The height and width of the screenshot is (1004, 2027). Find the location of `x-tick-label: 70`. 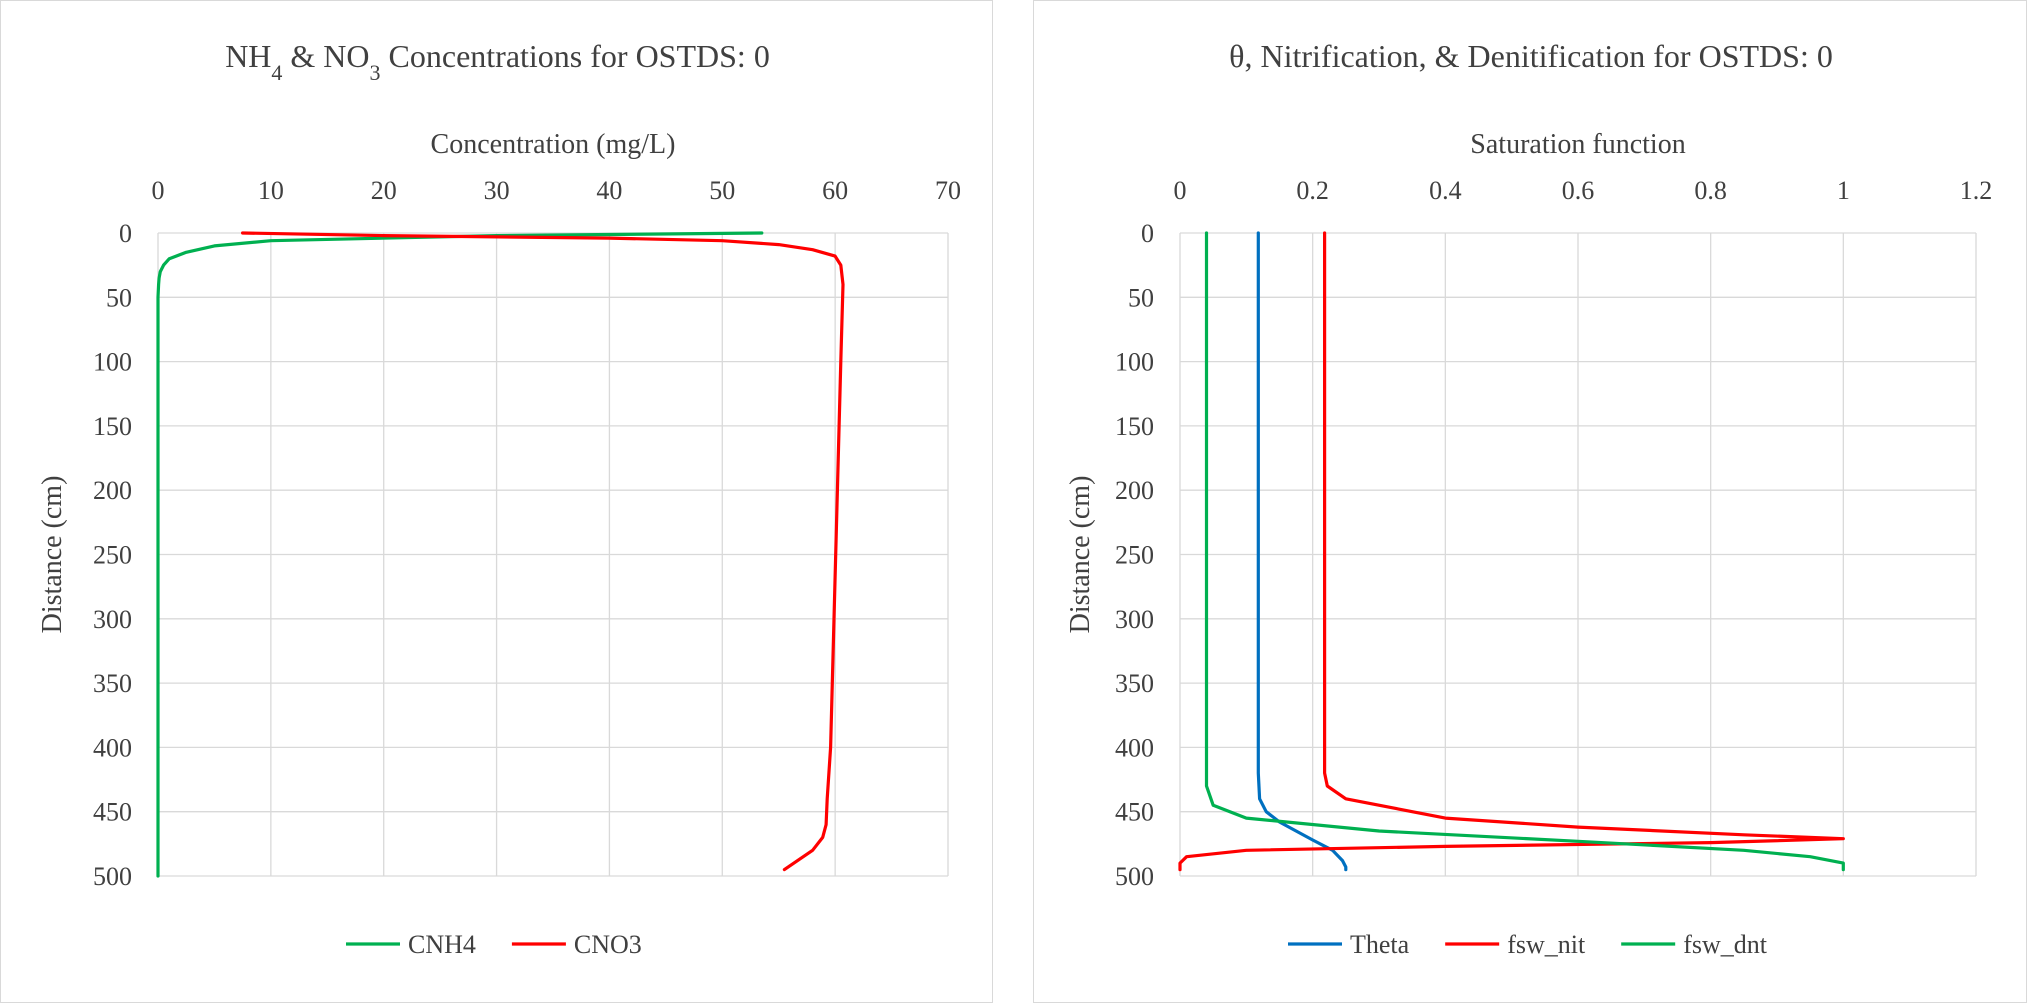

x-tick-label: 70 is located at coordinates (948, 190).